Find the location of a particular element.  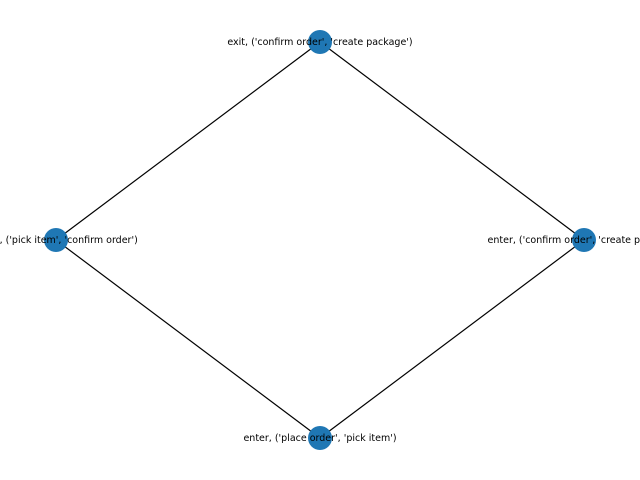

node-left-label: enter, ('pick item', 'confirm order') is located at coordinates (69, 240).